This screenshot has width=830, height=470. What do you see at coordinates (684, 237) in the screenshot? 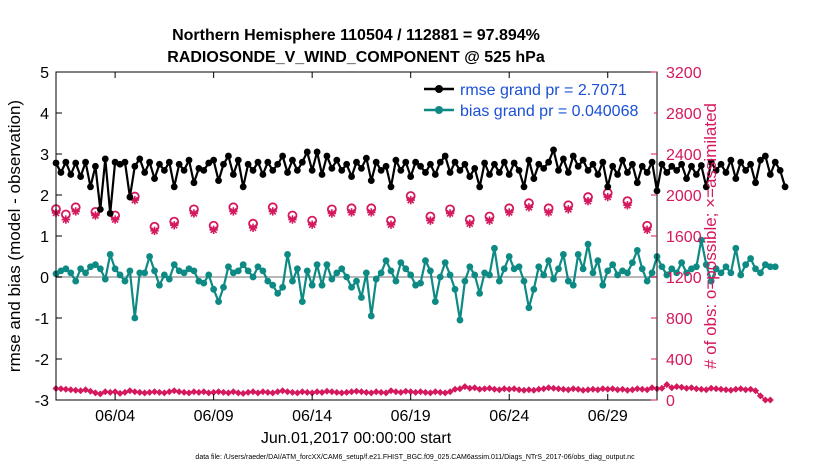
I see `y2-tick-label: 1600` at bounding box center [684, 237].